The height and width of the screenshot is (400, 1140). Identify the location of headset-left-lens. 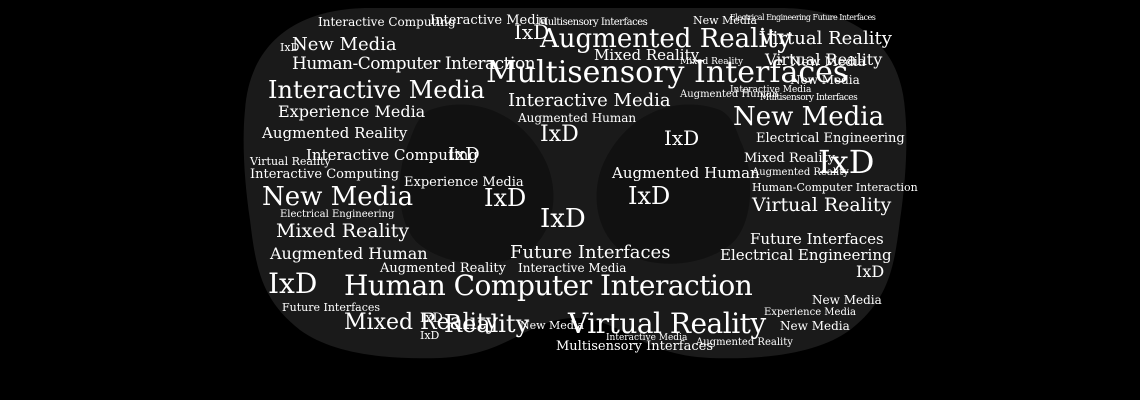
(476, 184).